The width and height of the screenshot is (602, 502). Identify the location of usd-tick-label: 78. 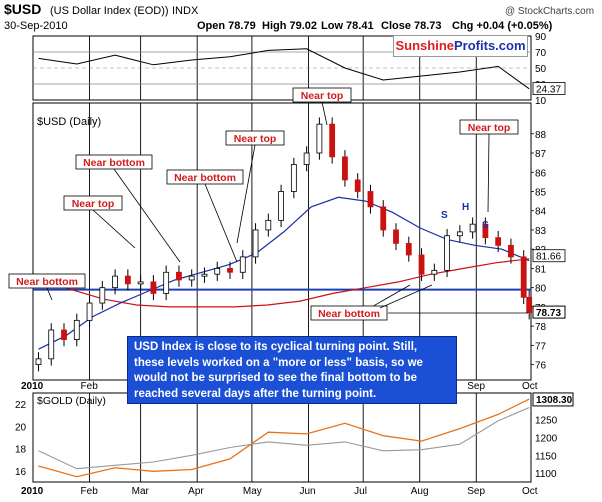
(541, 327).